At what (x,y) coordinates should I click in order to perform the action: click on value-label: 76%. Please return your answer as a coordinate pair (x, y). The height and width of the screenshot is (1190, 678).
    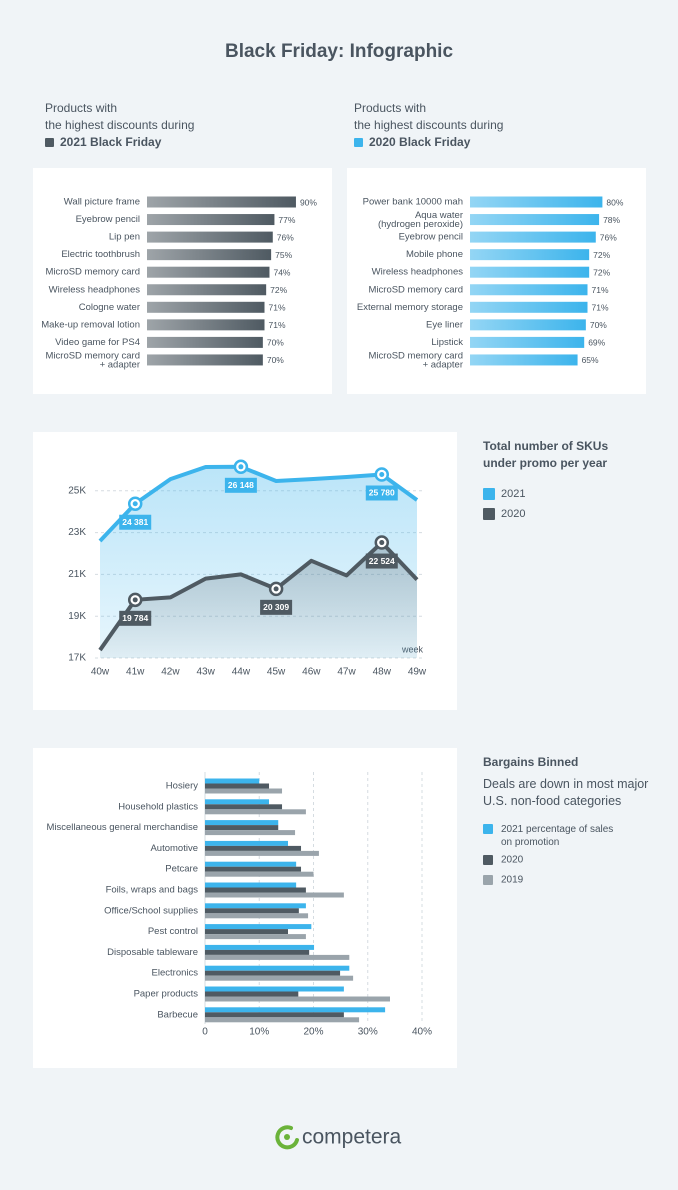
    Looking at the image, I should click on (285, 237).